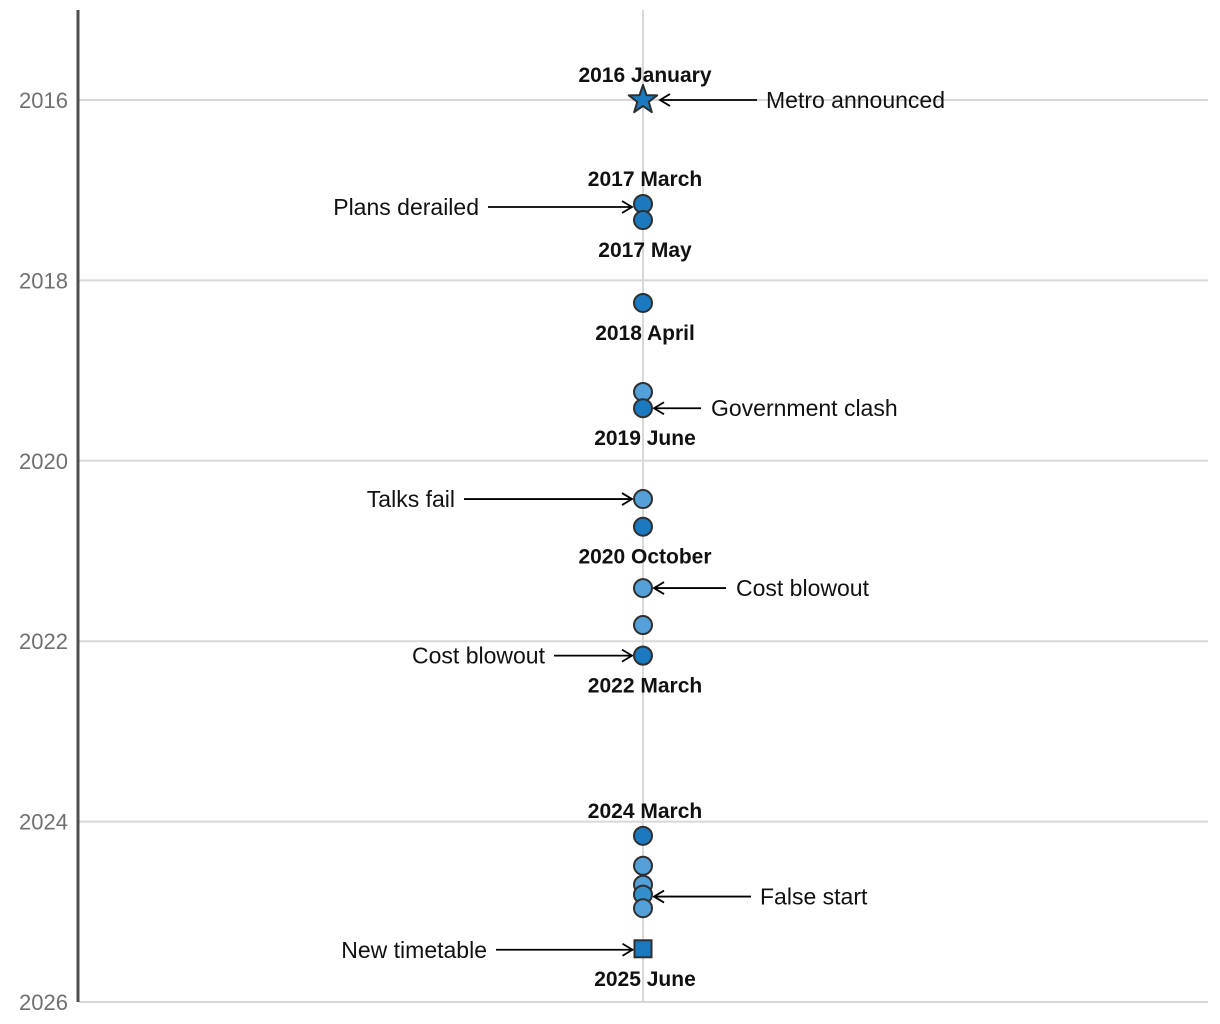  What do you see at coordinates (643, 99) in the screenshot?
I see `event-marker-star` at bounding box center [643, 99].